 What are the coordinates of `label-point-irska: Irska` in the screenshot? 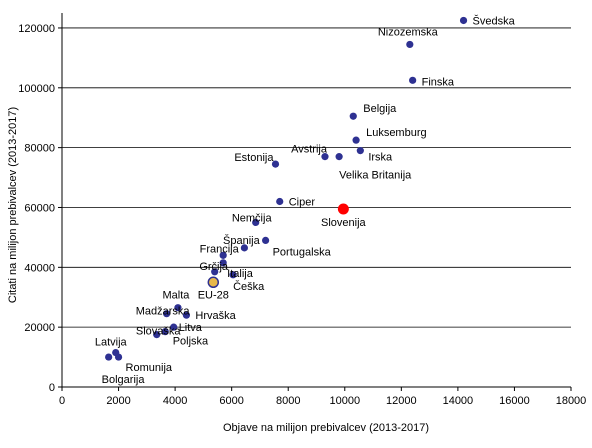 It's located at (380, 158).